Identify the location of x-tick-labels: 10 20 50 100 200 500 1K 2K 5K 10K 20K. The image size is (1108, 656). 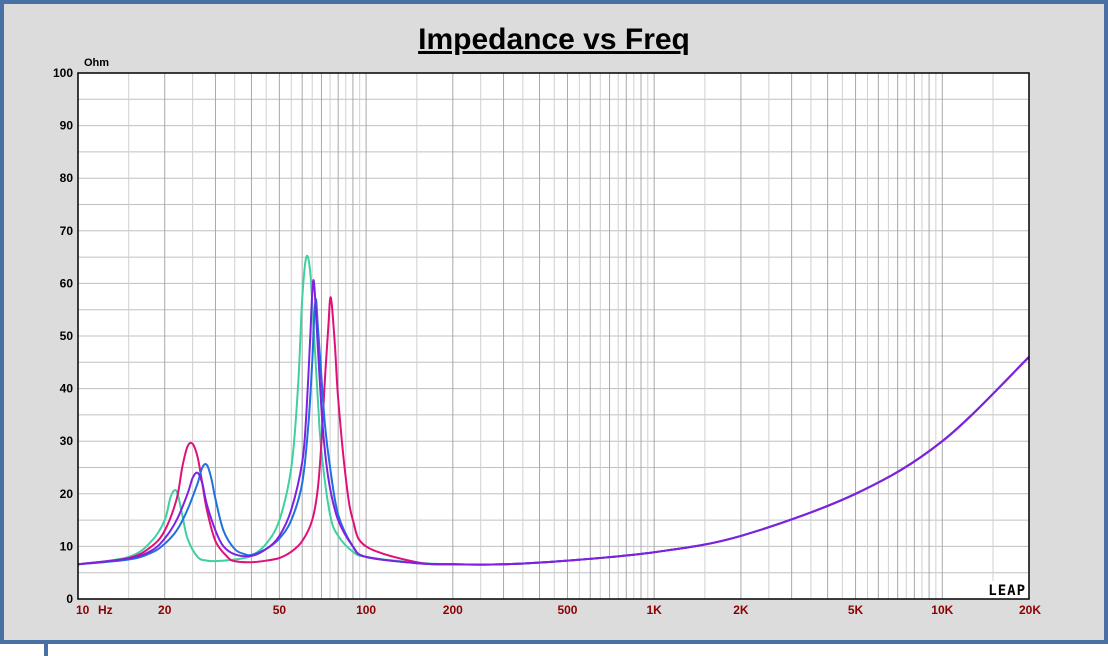
(558, 610).